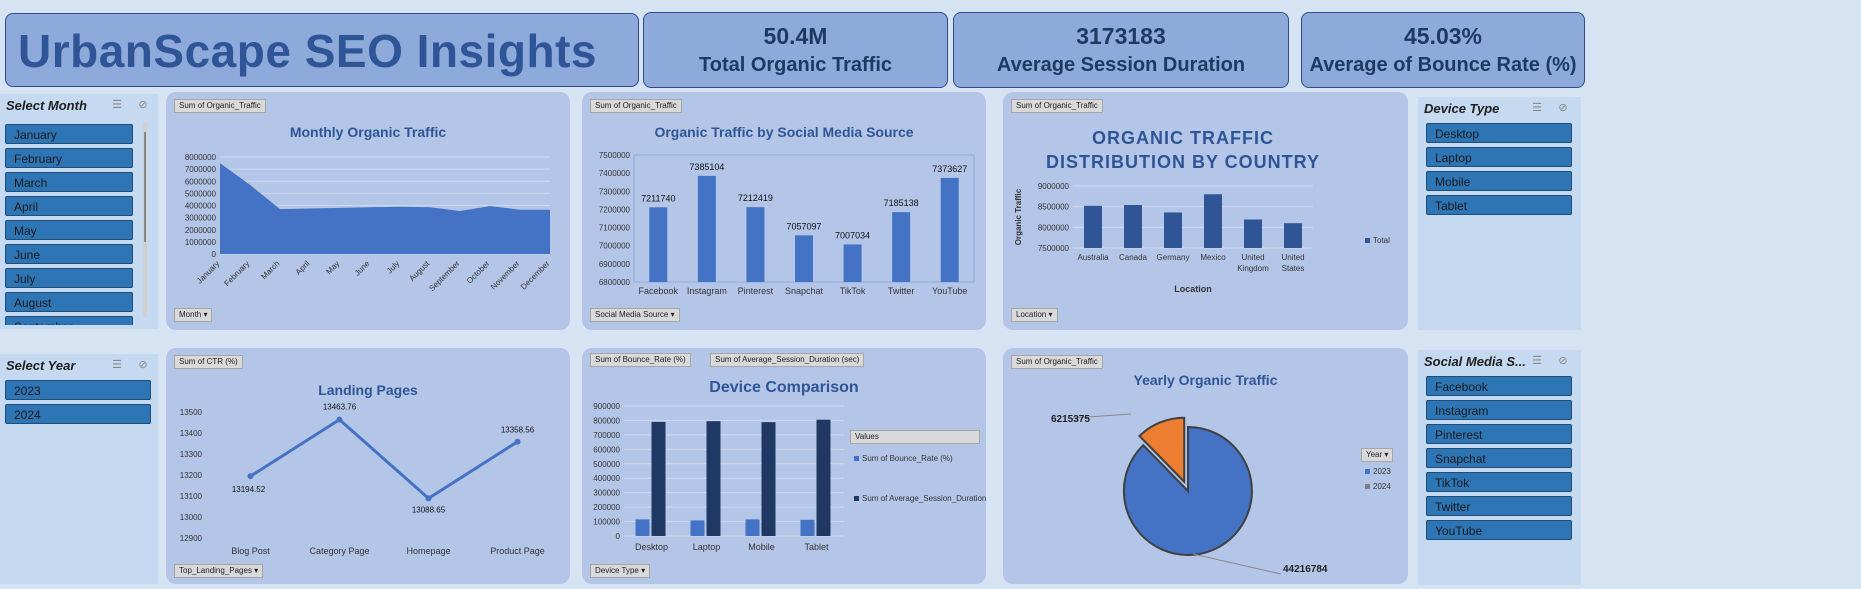  What do you see at coordinates (236, 273) in the screenshot?
I see `x-tick-label: February` at bounding box center [236, 273].